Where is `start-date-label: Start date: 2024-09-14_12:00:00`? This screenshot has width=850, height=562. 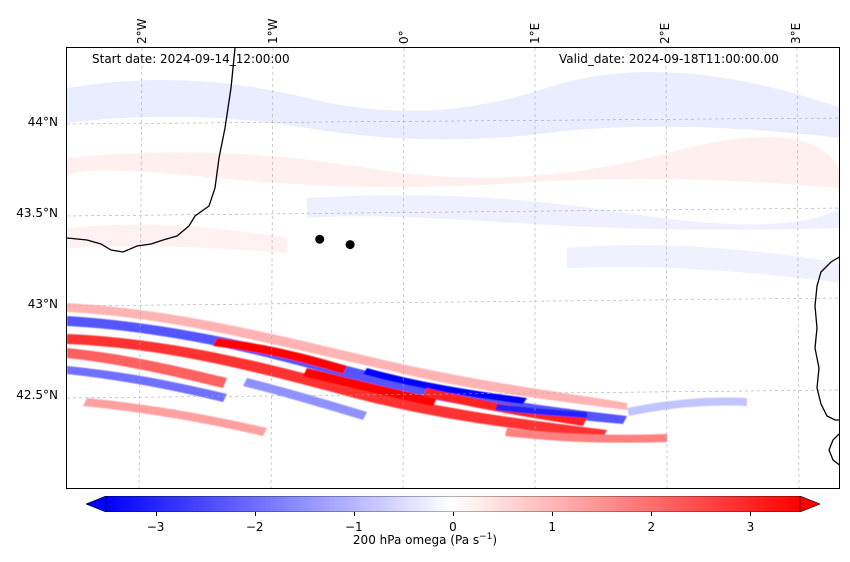
start-date-label: Start date: 2024-09-14_12:00:00 is located at coordinates (191, 59).